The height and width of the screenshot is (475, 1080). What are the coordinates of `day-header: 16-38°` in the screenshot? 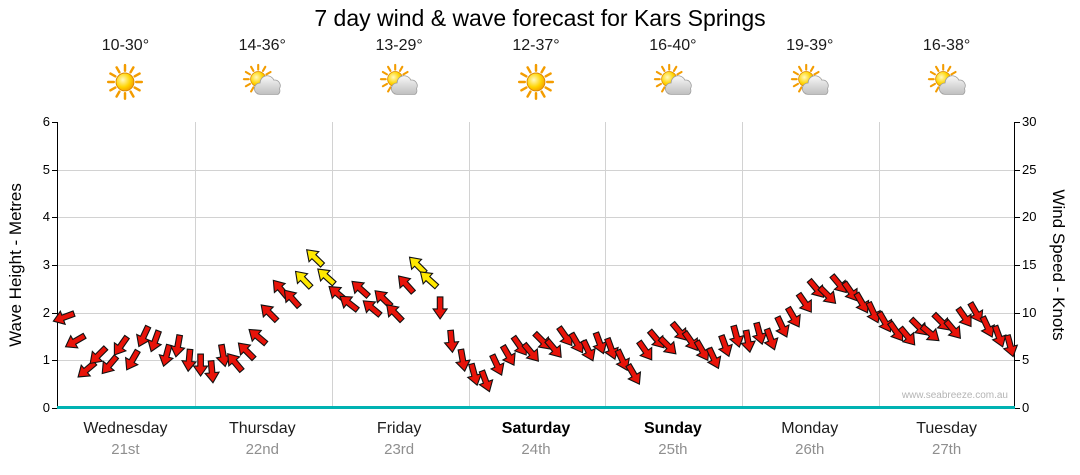 It's located at (946, 70).